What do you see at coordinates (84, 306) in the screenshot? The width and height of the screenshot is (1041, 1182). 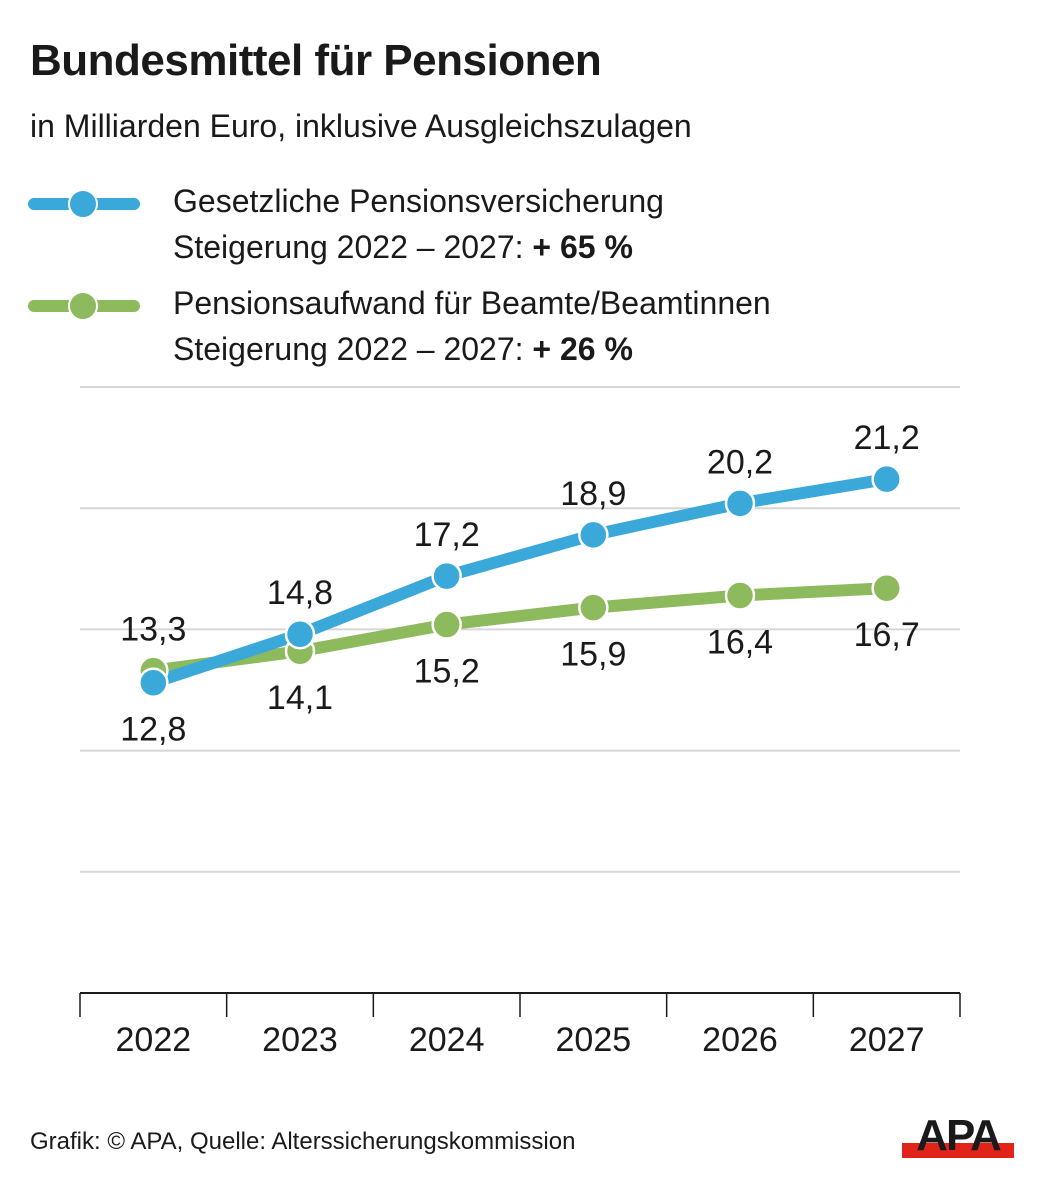 I see `legend-swatch-green-icon` at bounding box center [84, 306].